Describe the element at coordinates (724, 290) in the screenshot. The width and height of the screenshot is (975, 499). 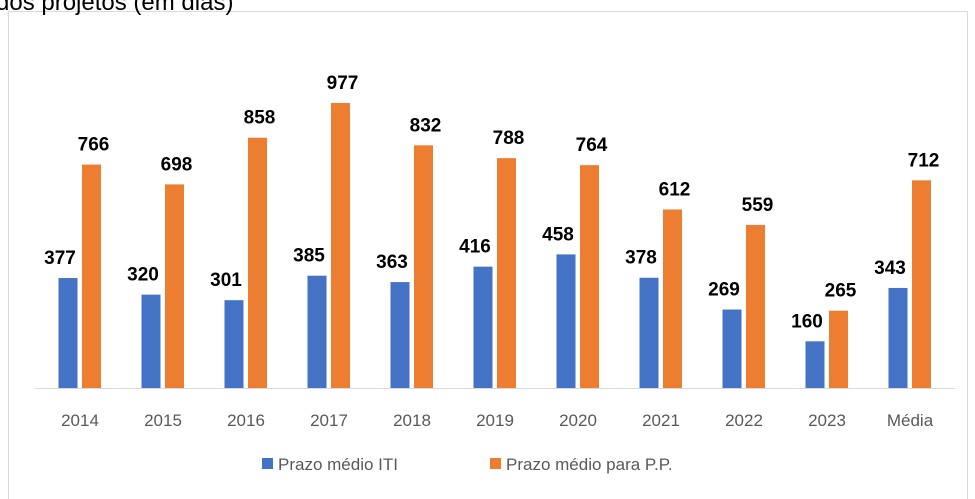
I see `data-label: 269` at that location.